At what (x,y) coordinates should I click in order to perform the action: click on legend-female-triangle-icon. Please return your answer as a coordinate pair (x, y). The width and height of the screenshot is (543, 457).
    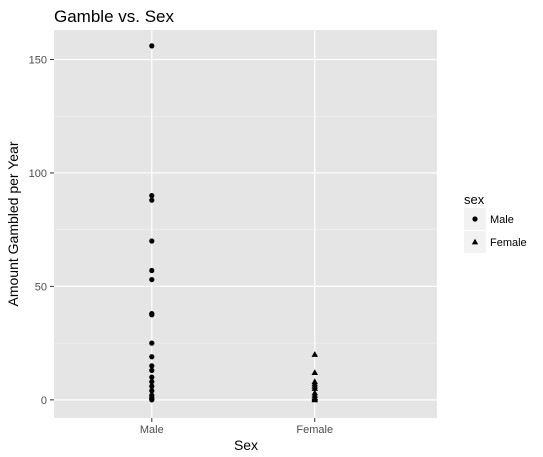
    Looking at the image, I should click on (475, 241).